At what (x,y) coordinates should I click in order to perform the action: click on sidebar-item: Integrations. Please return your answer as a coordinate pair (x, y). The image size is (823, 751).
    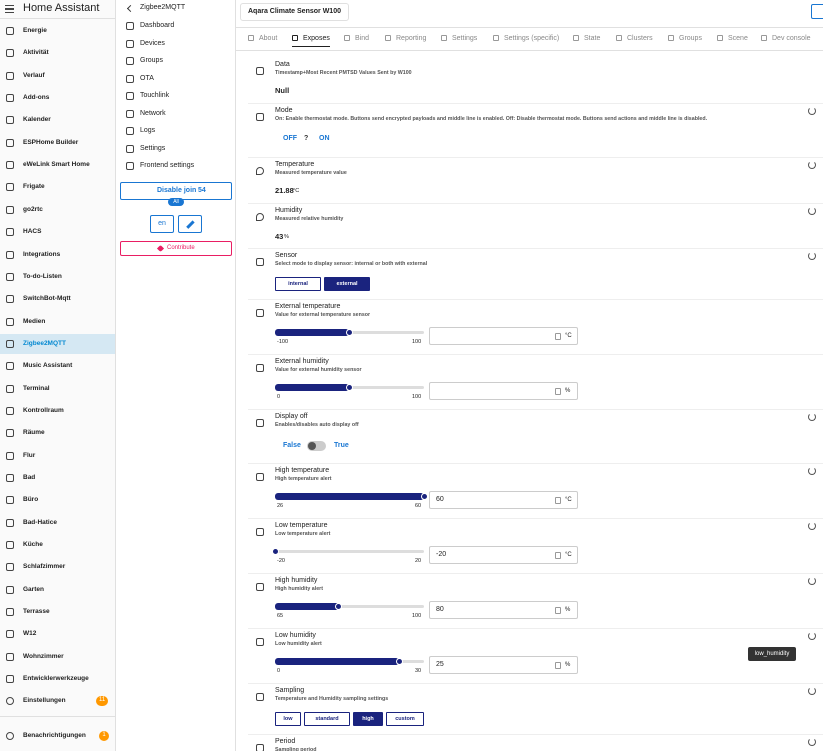
    Looking at the image, I should click on (57, 255).